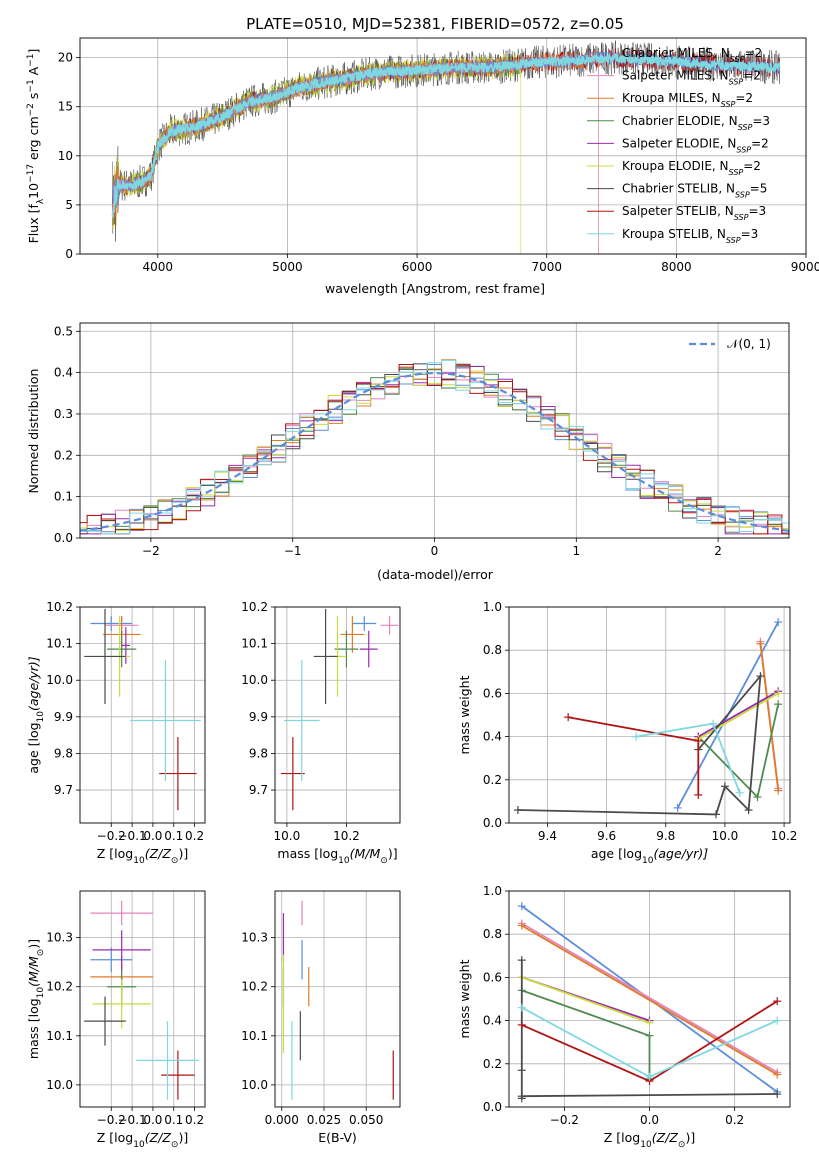 This screenshot has height=1170, width=819. Describe the element at coordinates (321, 1017) in the screenshot. I see `mass_vs_ebv-axes: 0.000 0.025 0.050 10.0 10.1 10.2 10.3 E(B-V)` at that location.